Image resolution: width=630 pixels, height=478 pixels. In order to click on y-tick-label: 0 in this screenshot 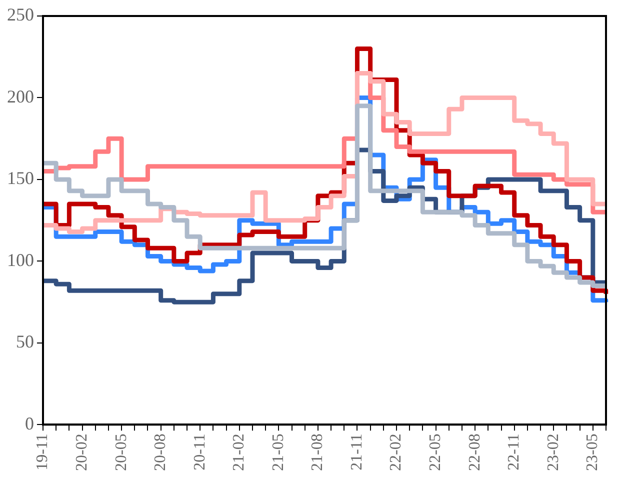, I will do `click(29, 423)`.